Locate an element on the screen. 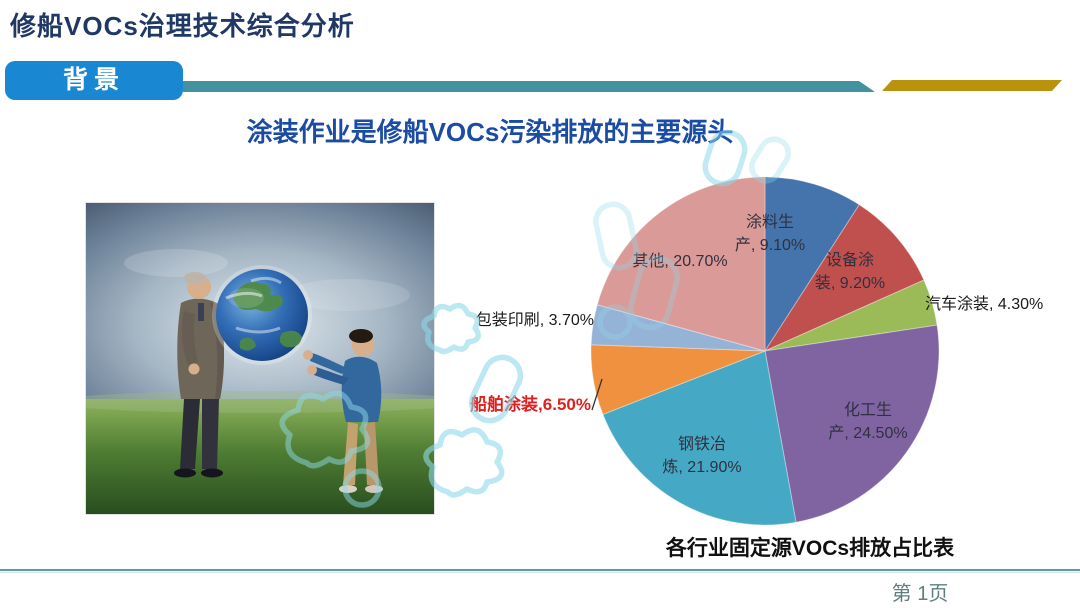 The width and height of the screenshot is (1080, 608). footer-rule-bottom is located at coordinates (540, 572).